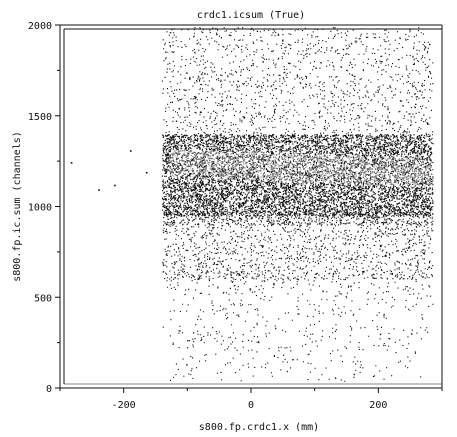 The image size is (457, 437). I want to click on y-axis-label: s800.fp.ic.sum (channels), so click(17, 206).